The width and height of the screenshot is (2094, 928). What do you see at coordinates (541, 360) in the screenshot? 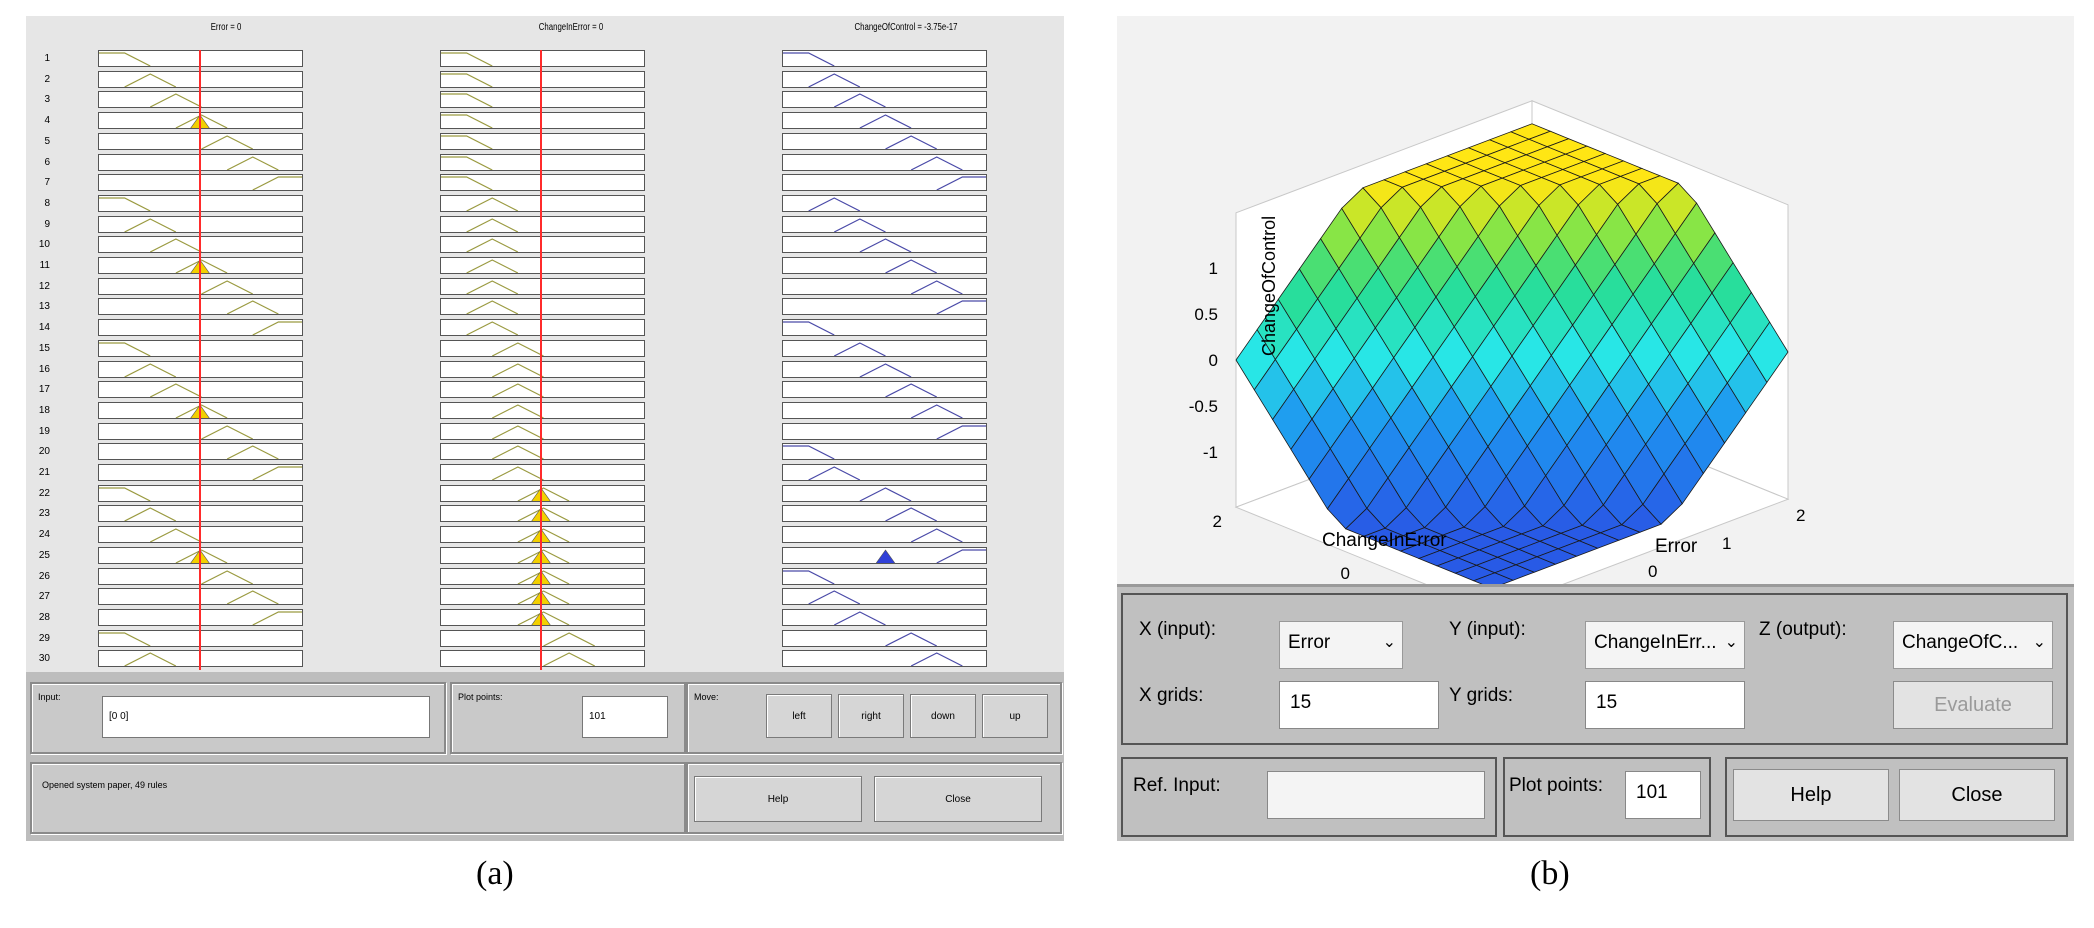
I see `change-in-error-crosshair` at bounding box center [541, 360].